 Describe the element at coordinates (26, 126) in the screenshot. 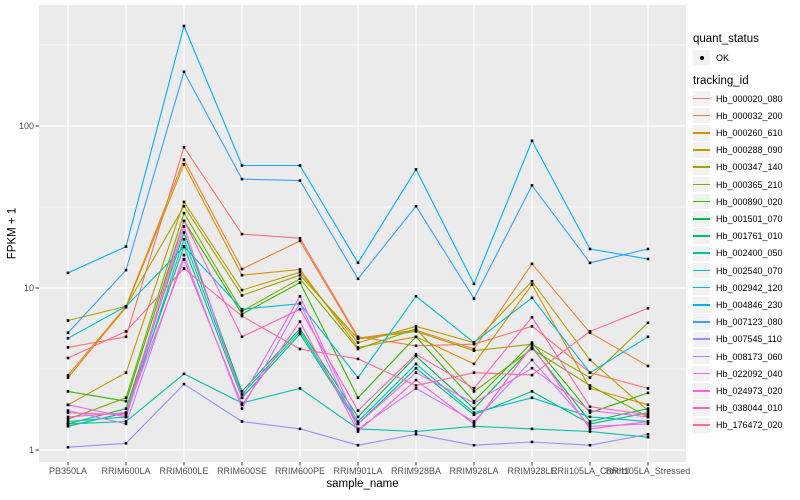

I see `y-tick-label: 100` at that location.